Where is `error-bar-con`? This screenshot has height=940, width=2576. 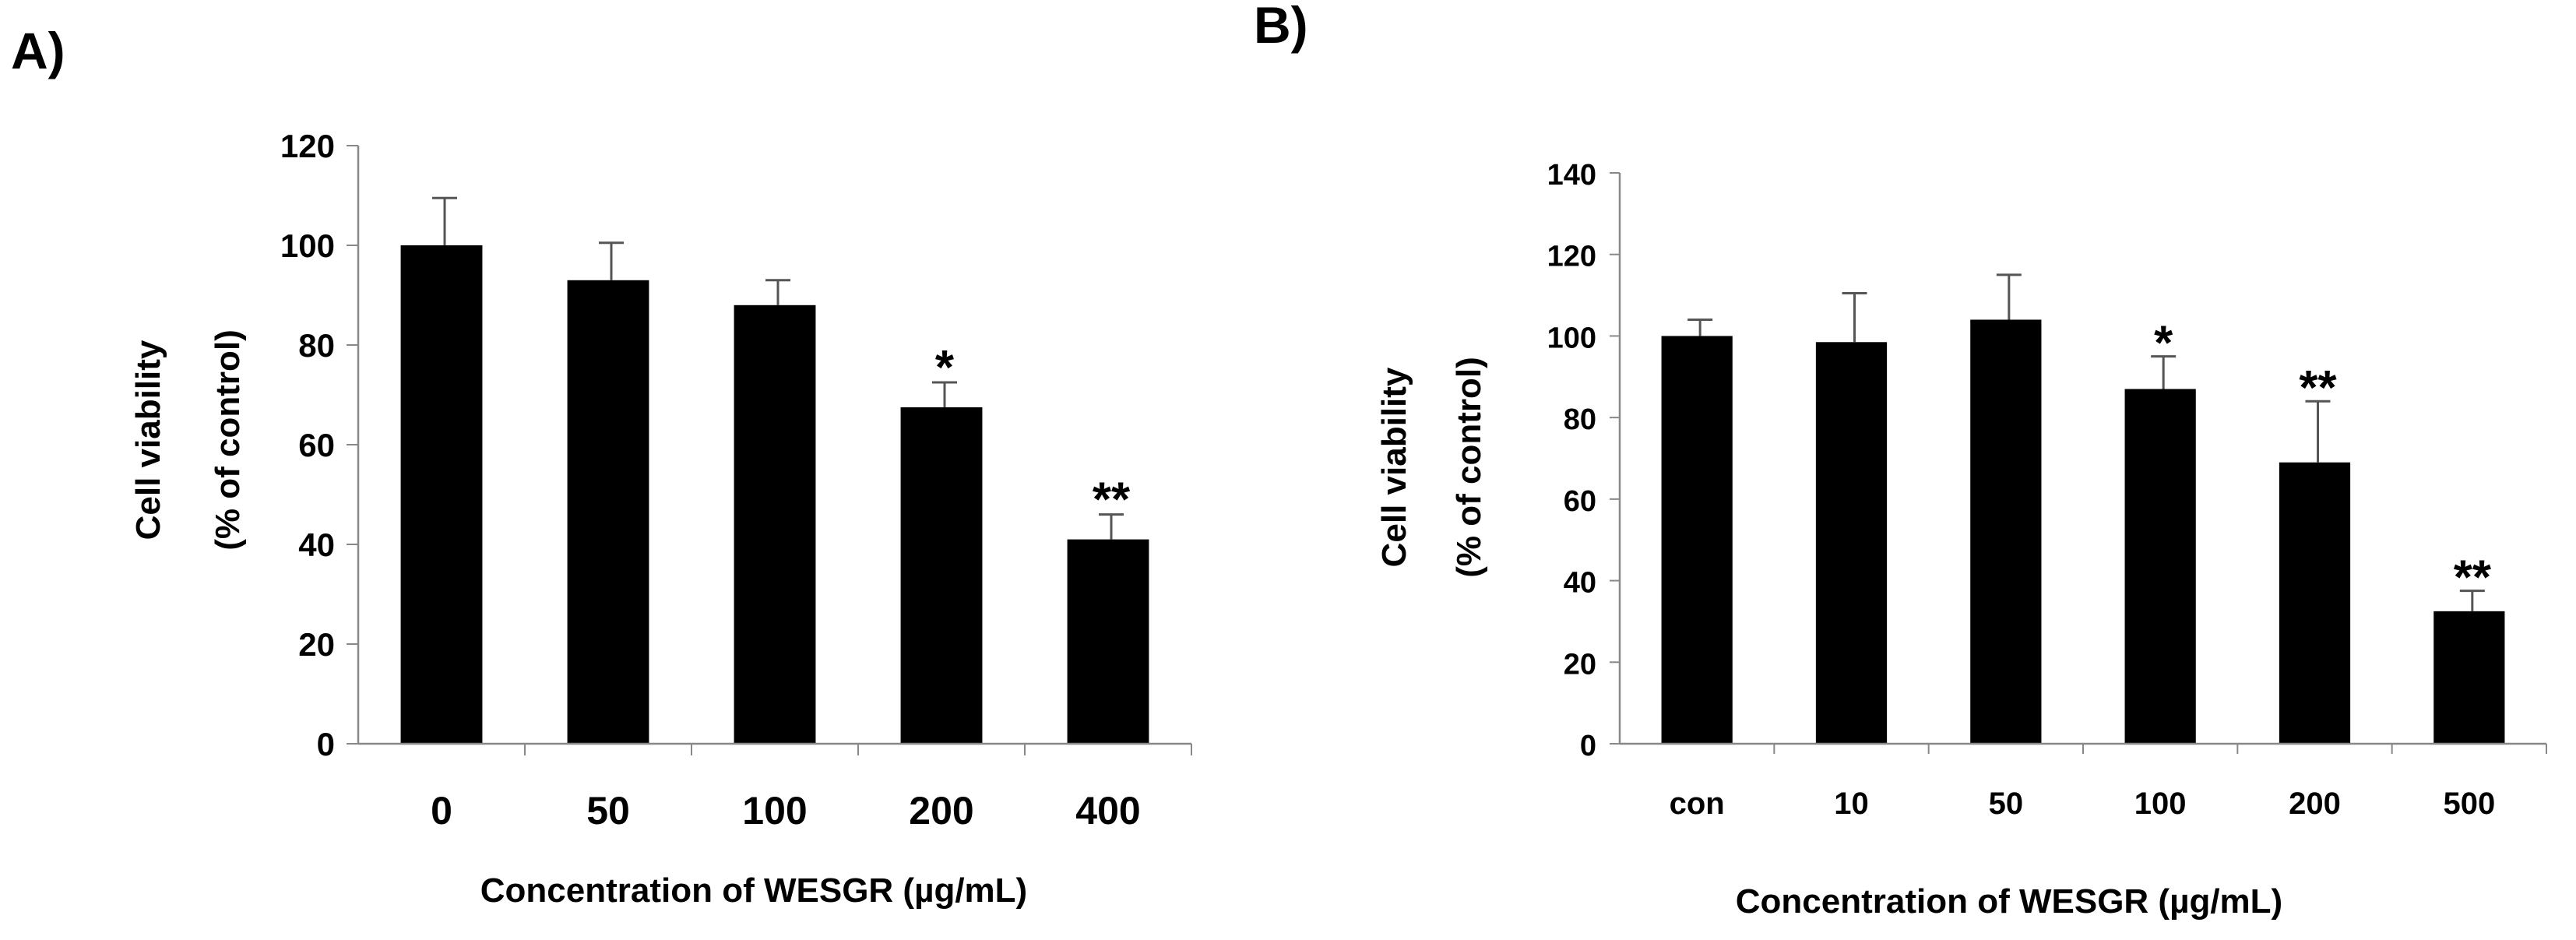 error-bar-con is located at coordinates (1700, 327).